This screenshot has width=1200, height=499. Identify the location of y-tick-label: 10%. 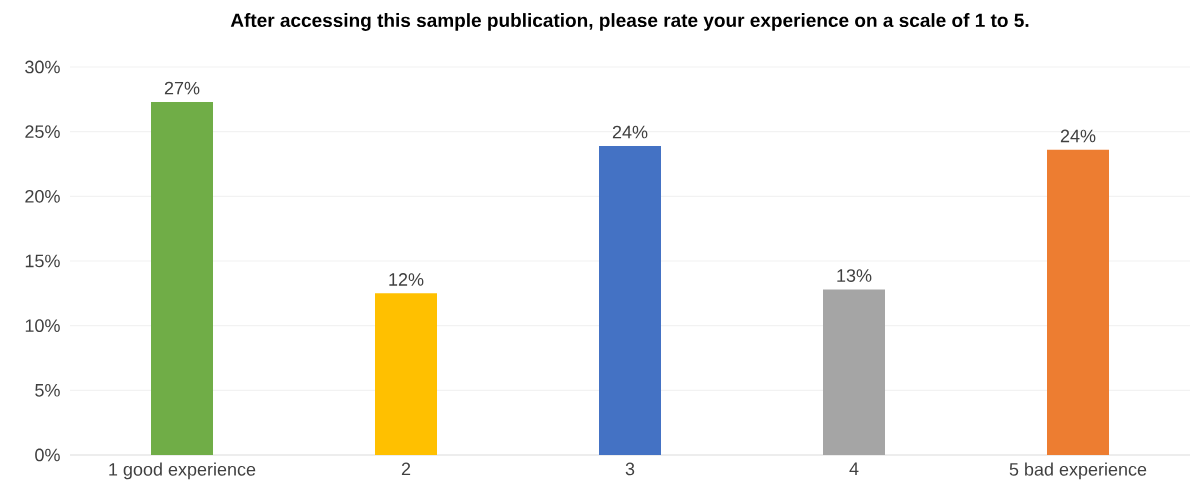
(42, 326).